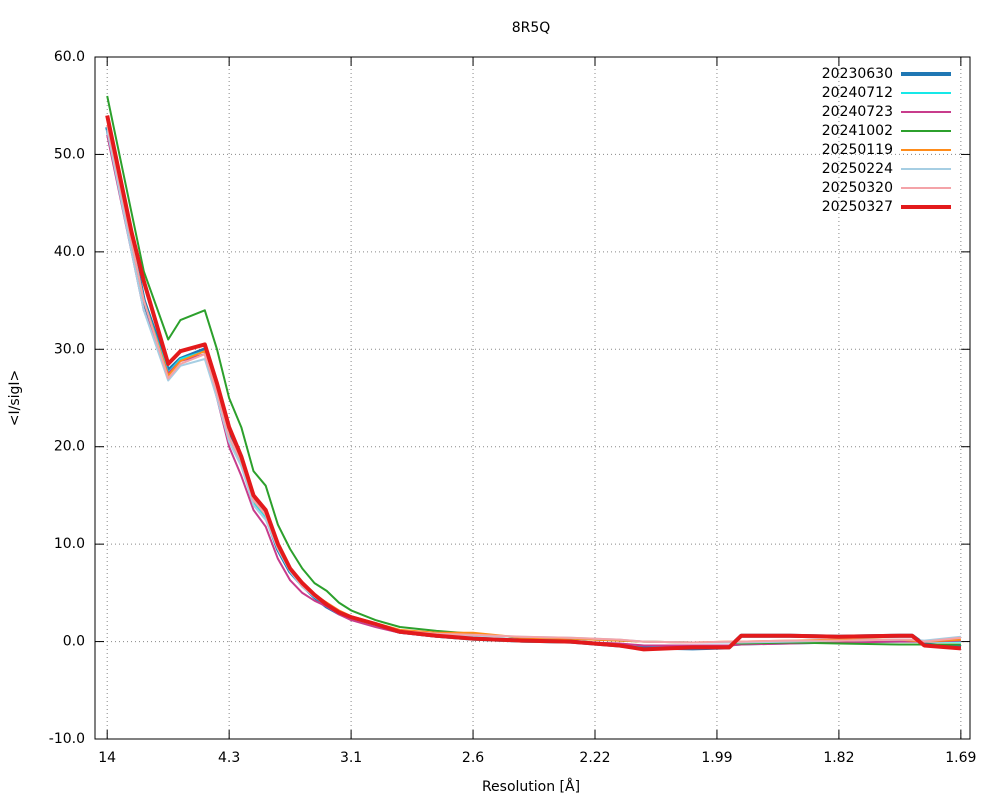 Image resolution: width=1000 pixels, height=804 pixels. I want to click on x-tick-label: 3.1, so click(351, 758).